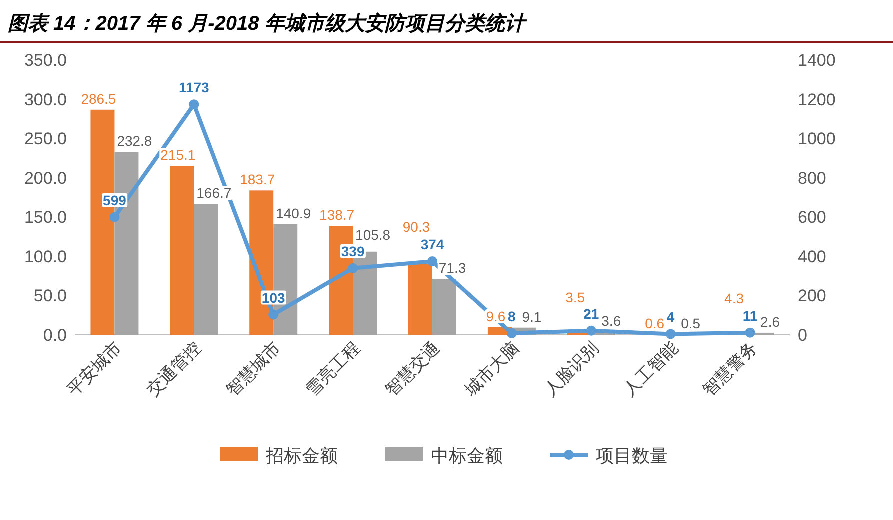  What do you see at coordinates (337, 215) in the screenshot?
I see `data-label: 138.7` at bounding box center [337, 215].